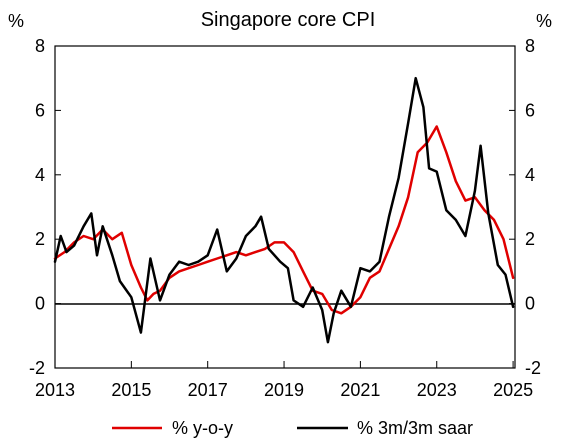 Image resolution: width=572 pixels, height=444 pixels. What do you see at coordinates (208, 390) in the screenshot?
I see `x-tick-label: 2017` at bounding box center [208, 390].